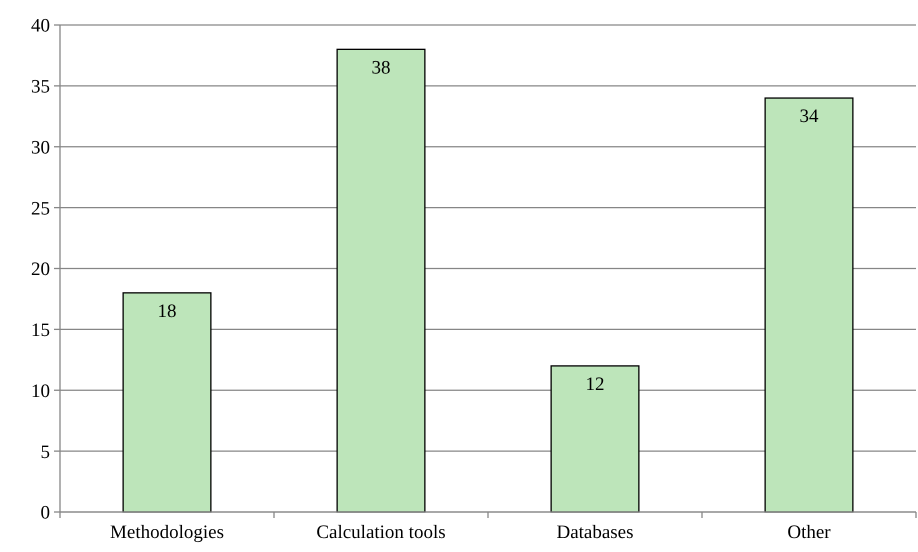 The height and width of the screenshot is (552, 918). I want to click on y-tick-label: 15, so click(40, 331).